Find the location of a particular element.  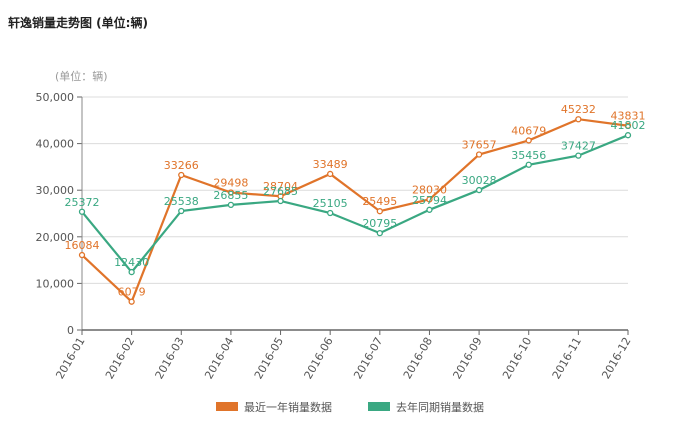

data-label: 25495 is located at coordinates (379, 201).